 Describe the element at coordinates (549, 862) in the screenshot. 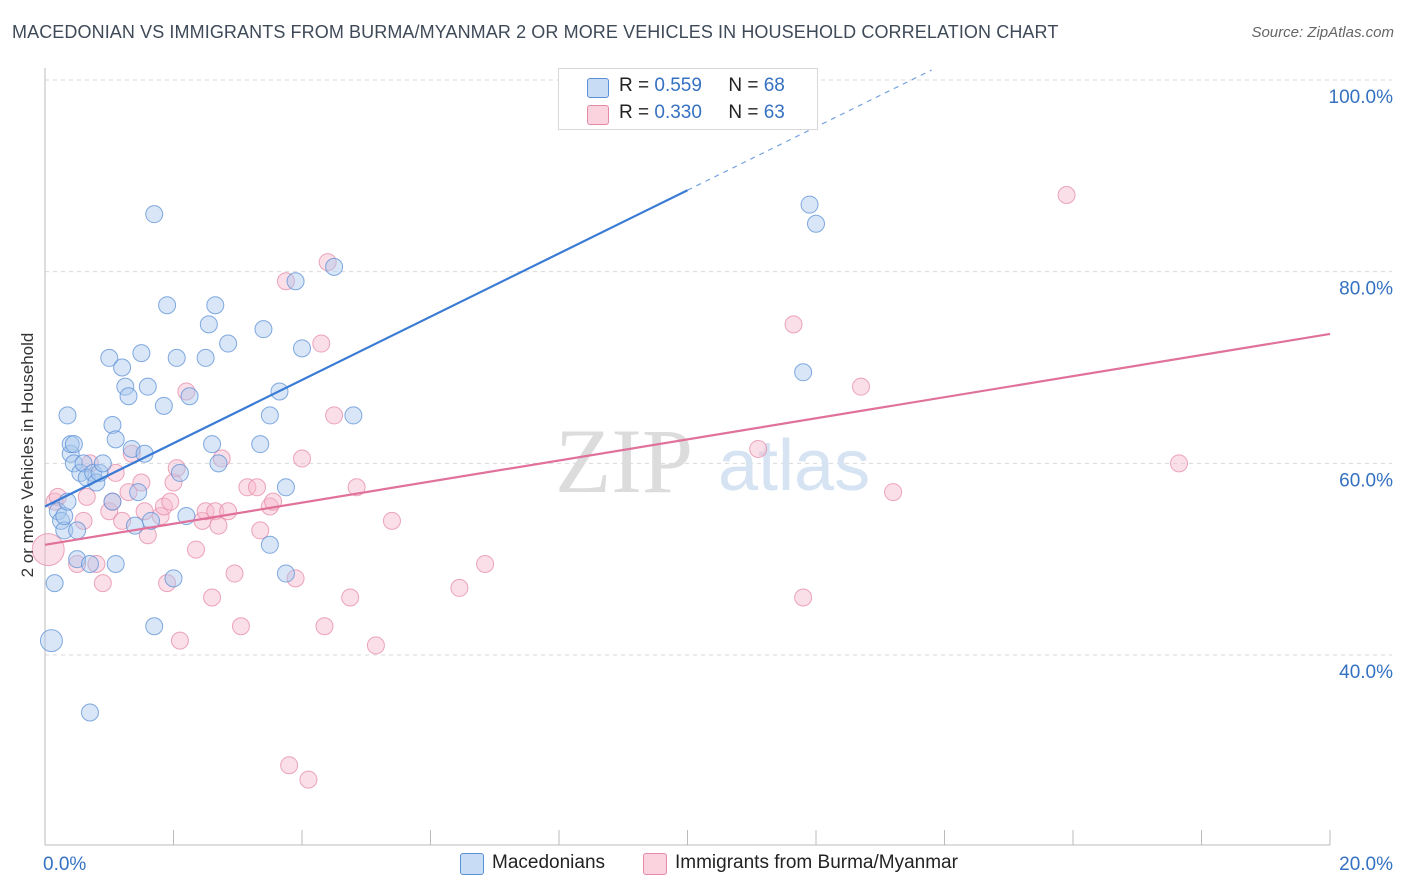

I see `bottom-legend-label: Macedonians` at that location.